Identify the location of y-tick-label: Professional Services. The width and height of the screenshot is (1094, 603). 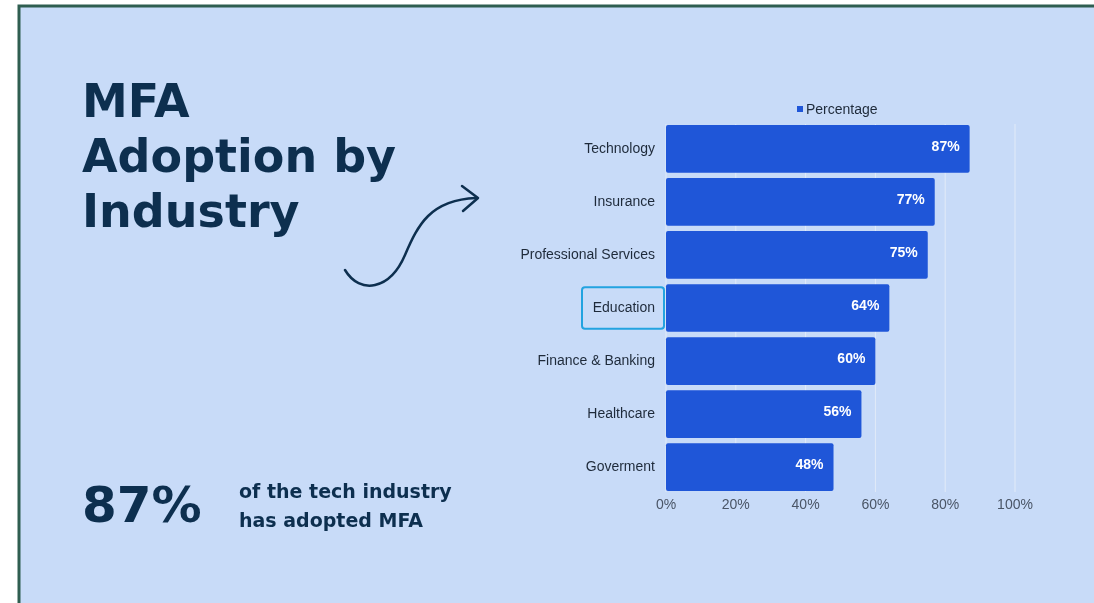
(587, 253).